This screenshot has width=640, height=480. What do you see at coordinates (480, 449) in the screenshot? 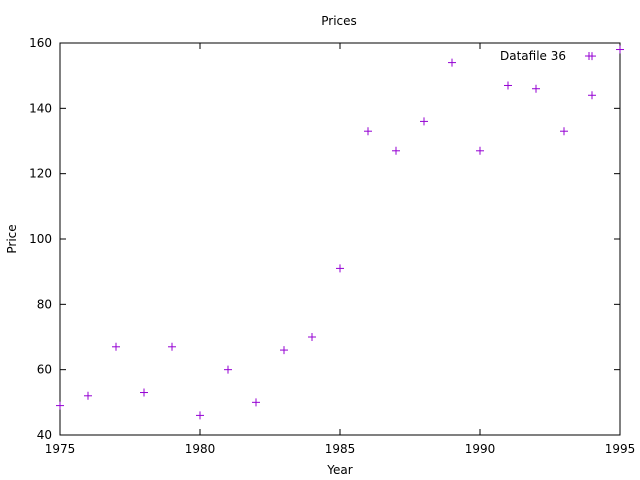
I see `x-tick-label: 1990` at bounding box center [480, 449].